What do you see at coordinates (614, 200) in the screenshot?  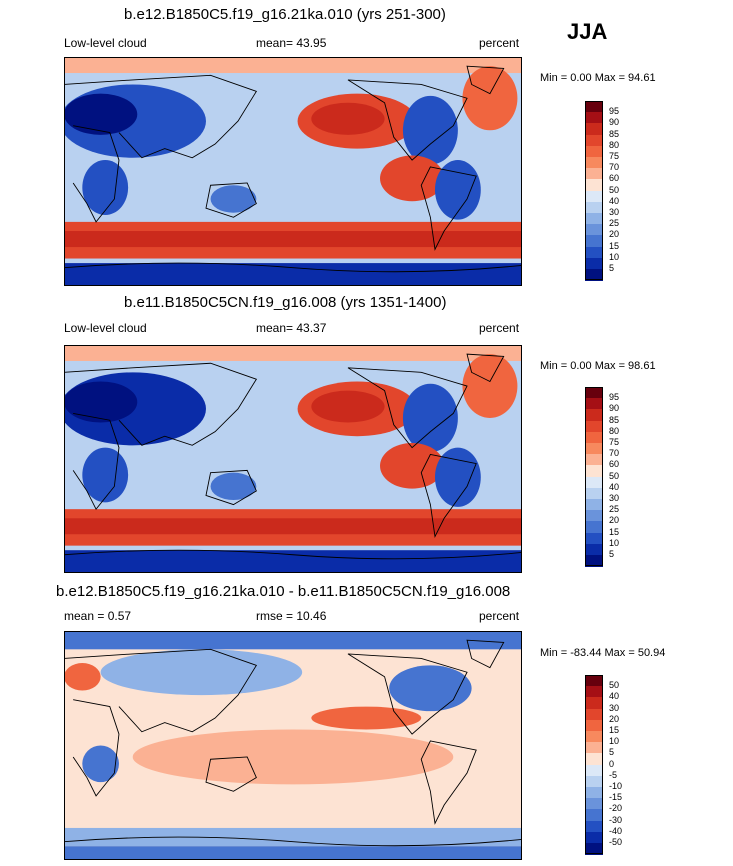 I see `colorbar-label: 40` at bounding box center [614, 200].